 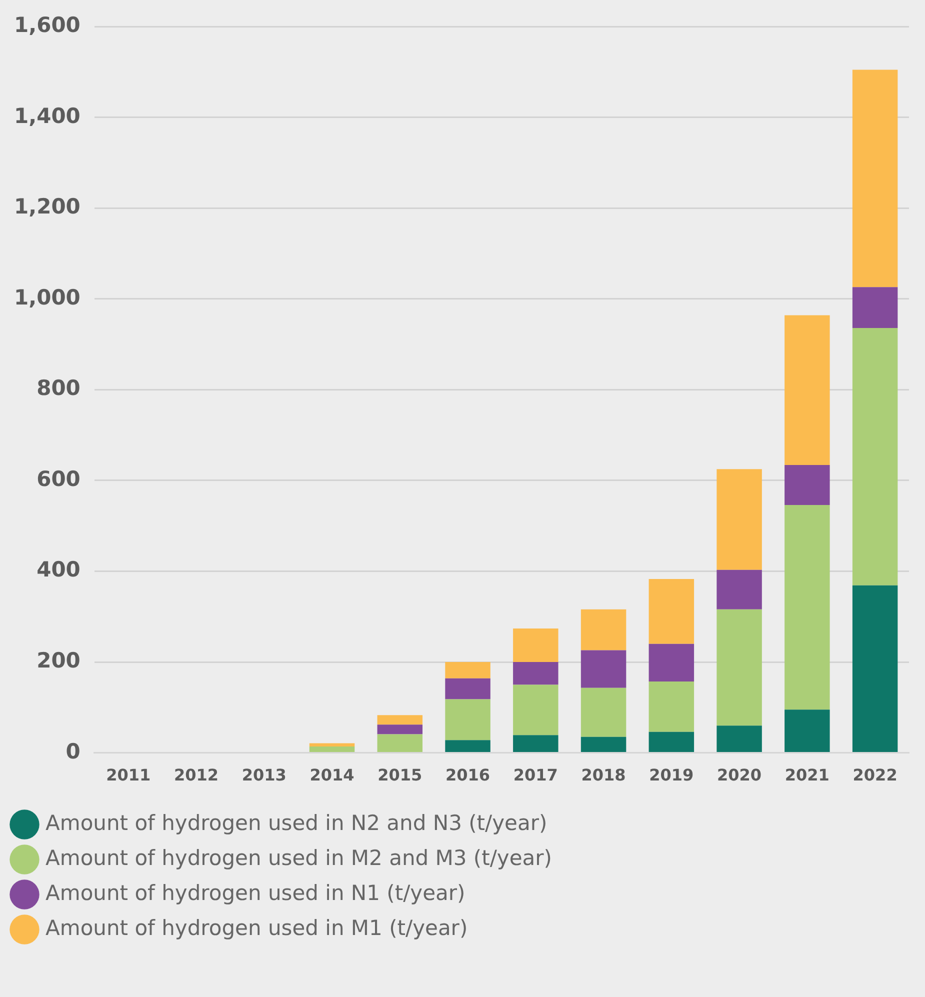 What do you see at coordinates (73, 751) in the screenshot?
I see `y-tick-label: 0` at bounding box center [73, 751].